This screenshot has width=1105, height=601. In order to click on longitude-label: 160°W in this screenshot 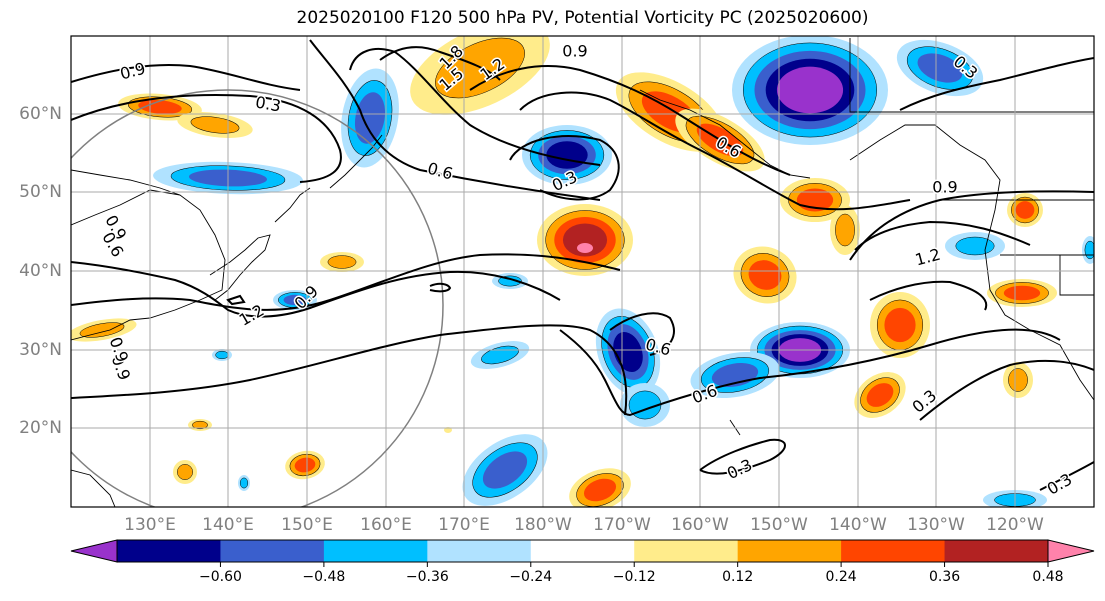, I will do `click(700, 525)`.